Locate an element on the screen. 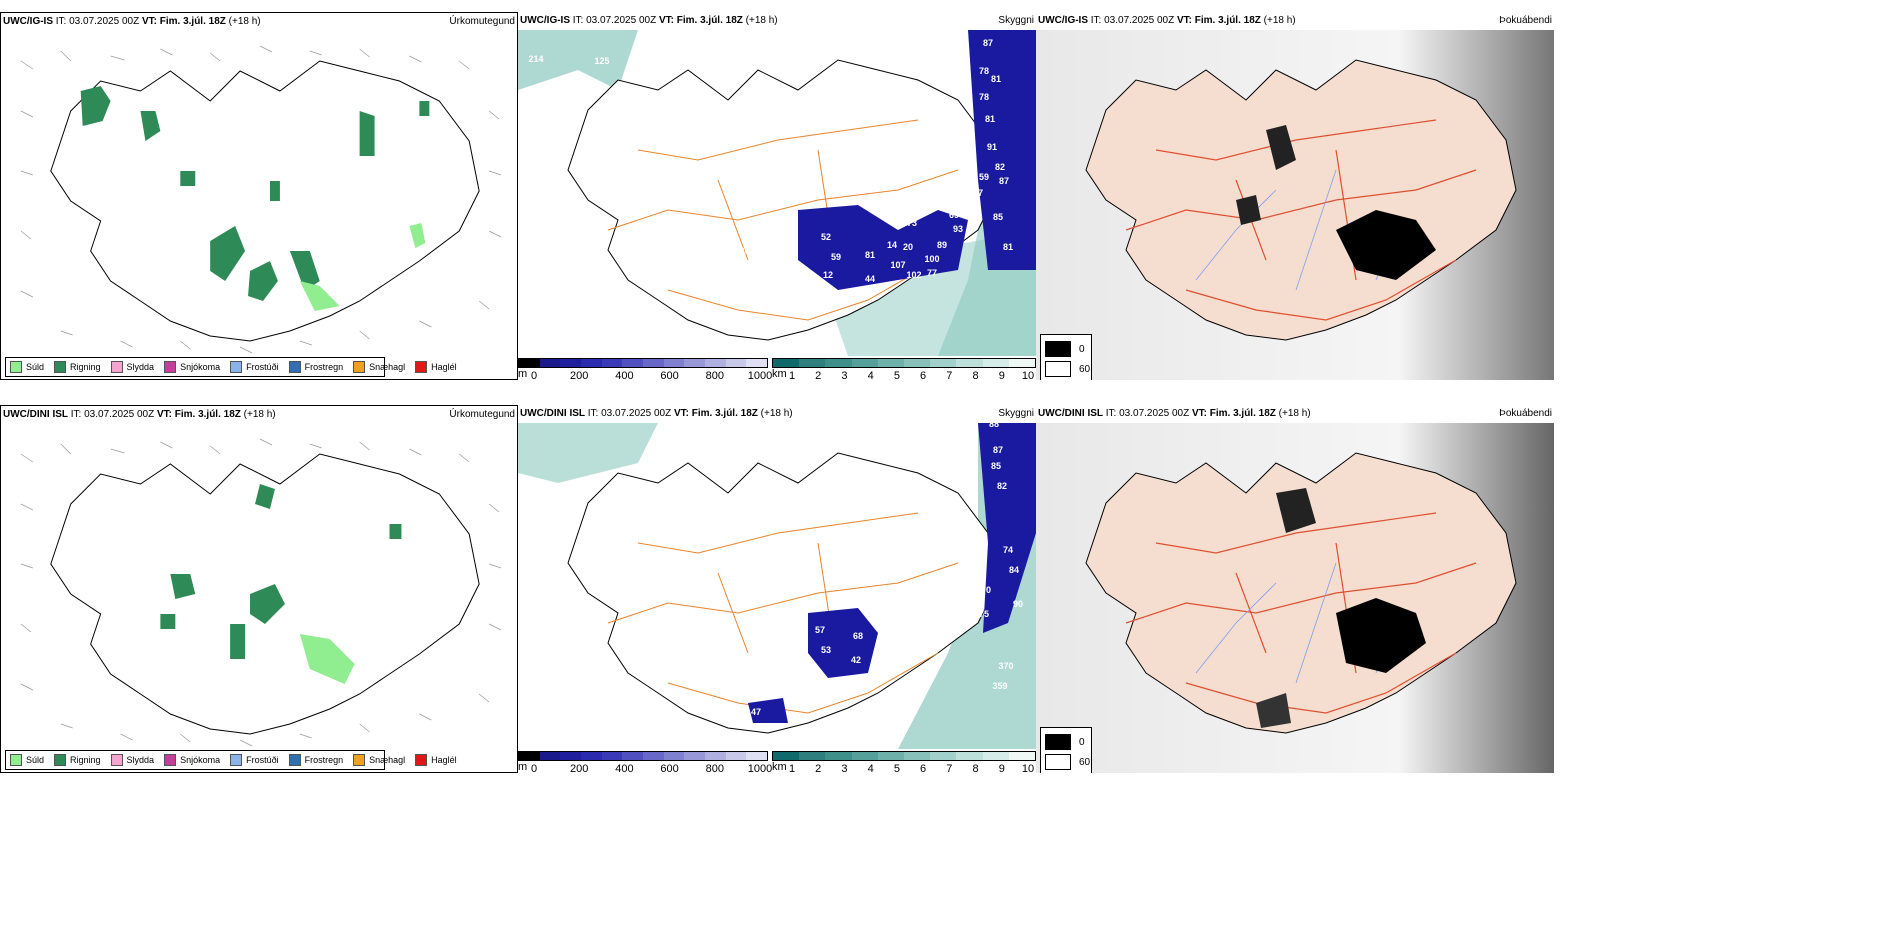  drizzle-areas is located at coordinates (362, 267).